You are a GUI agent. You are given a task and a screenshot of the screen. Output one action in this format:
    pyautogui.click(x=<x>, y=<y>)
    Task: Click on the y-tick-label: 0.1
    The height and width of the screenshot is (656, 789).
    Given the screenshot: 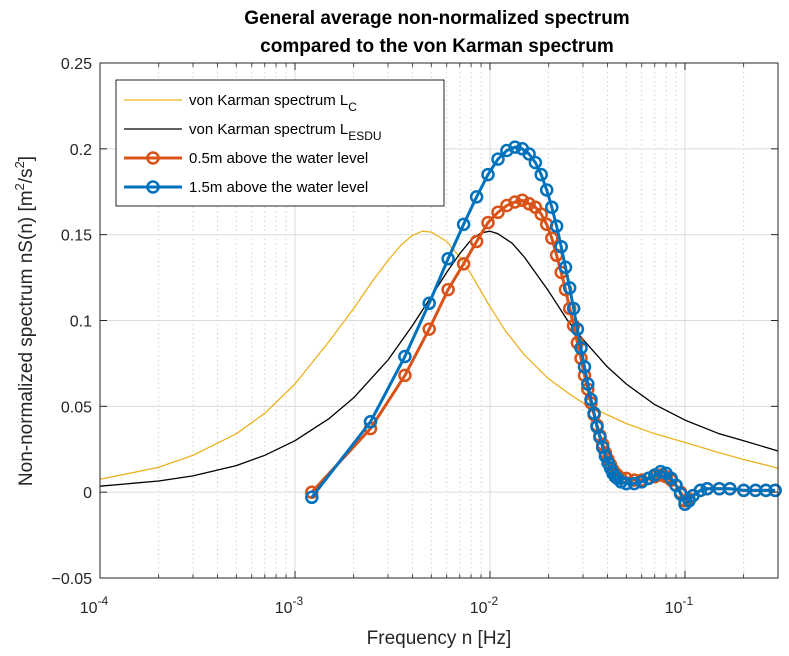 What is the action you would take?
    pyautogui.click(x=81, y=322)
    